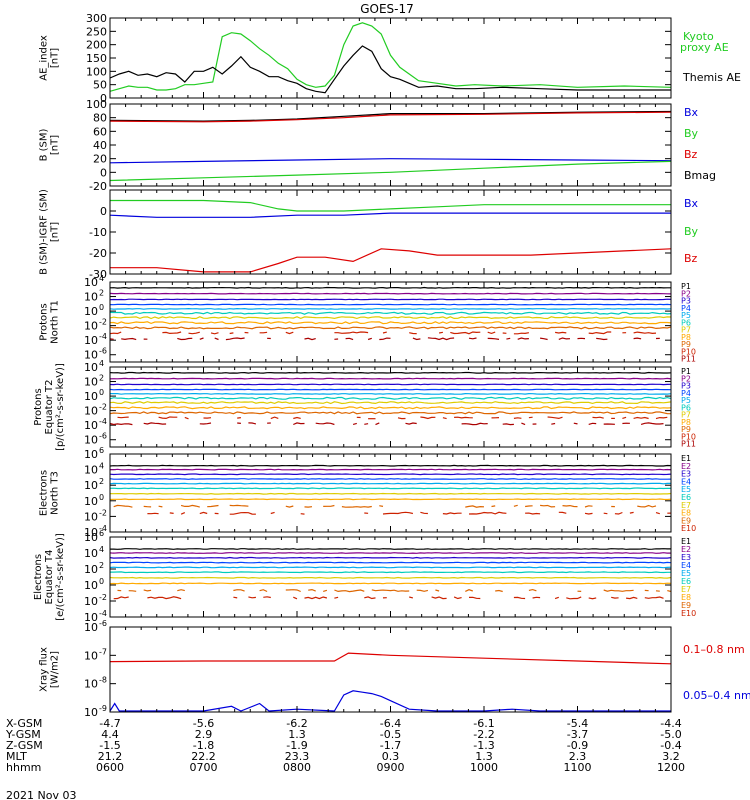  I want to click on y-axis-label: Protons, so click(38, 406).